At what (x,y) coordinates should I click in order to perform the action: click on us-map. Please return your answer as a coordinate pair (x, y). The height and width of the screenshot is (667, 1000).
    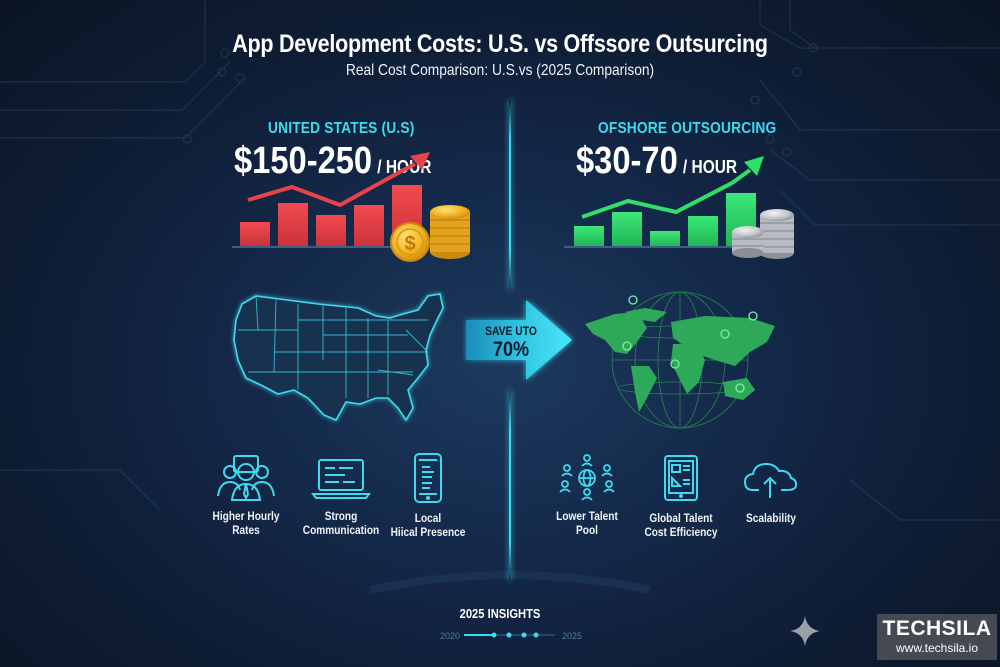
    Looking at the image, I should click on (338, 357).